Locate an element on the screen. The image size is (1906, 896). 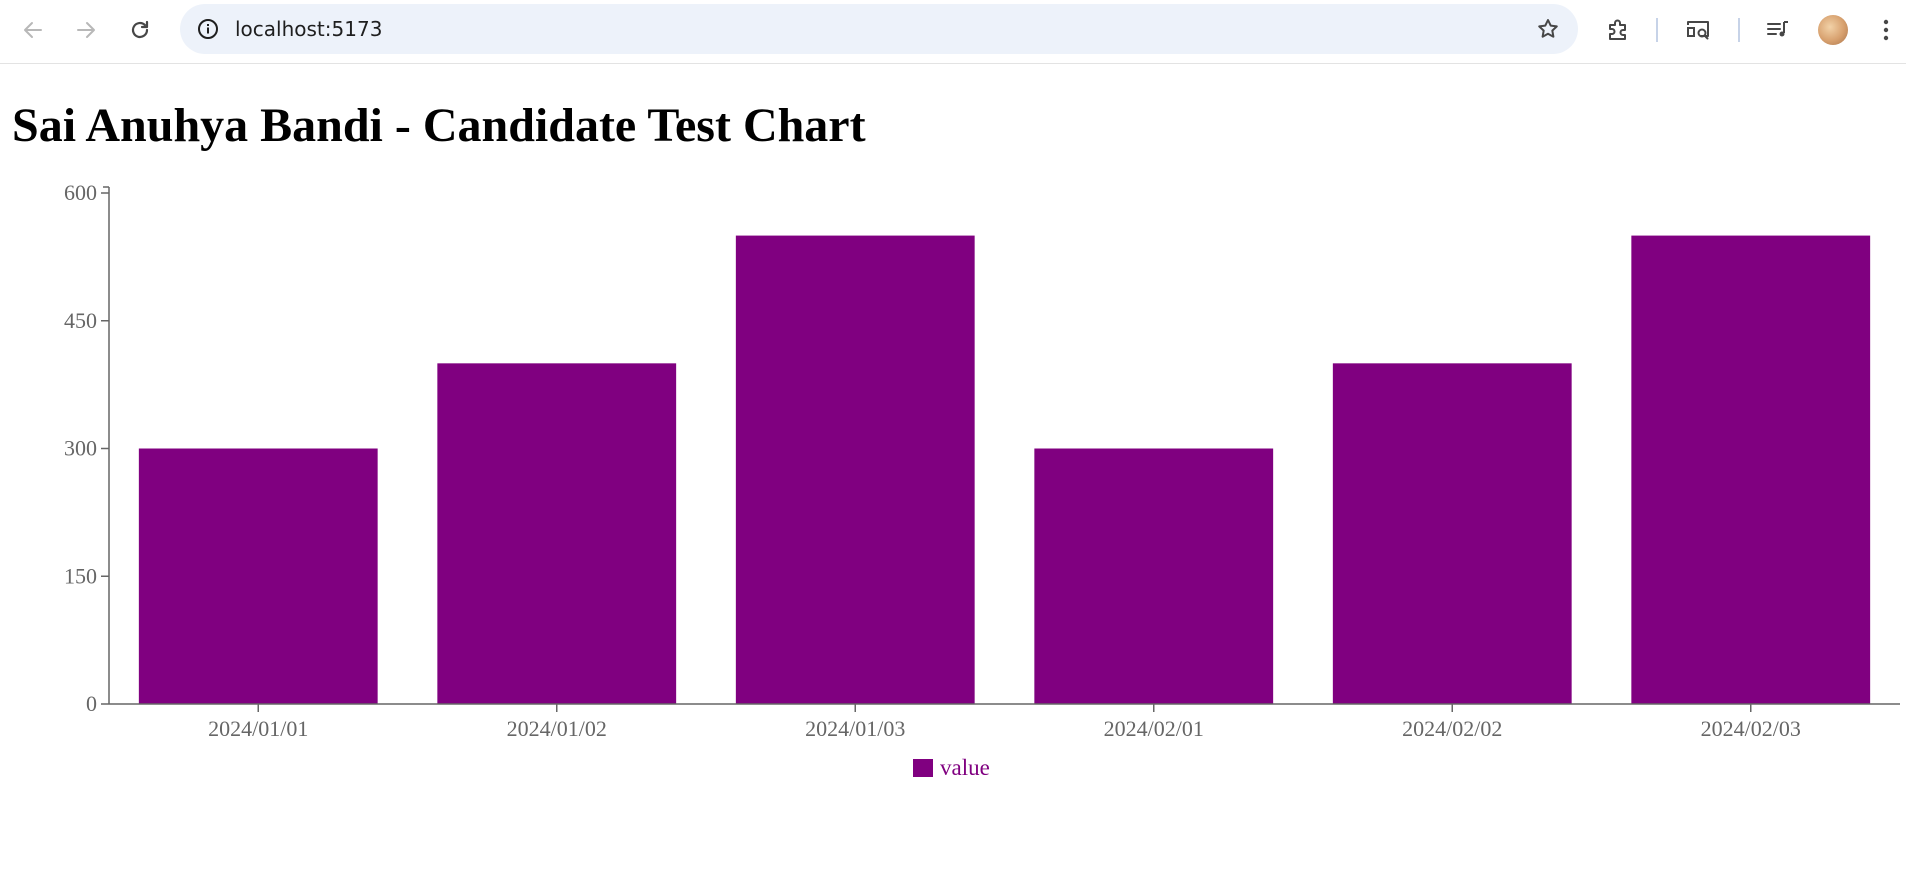
y-tick-label: 600 is located at coordinates (80, 192).